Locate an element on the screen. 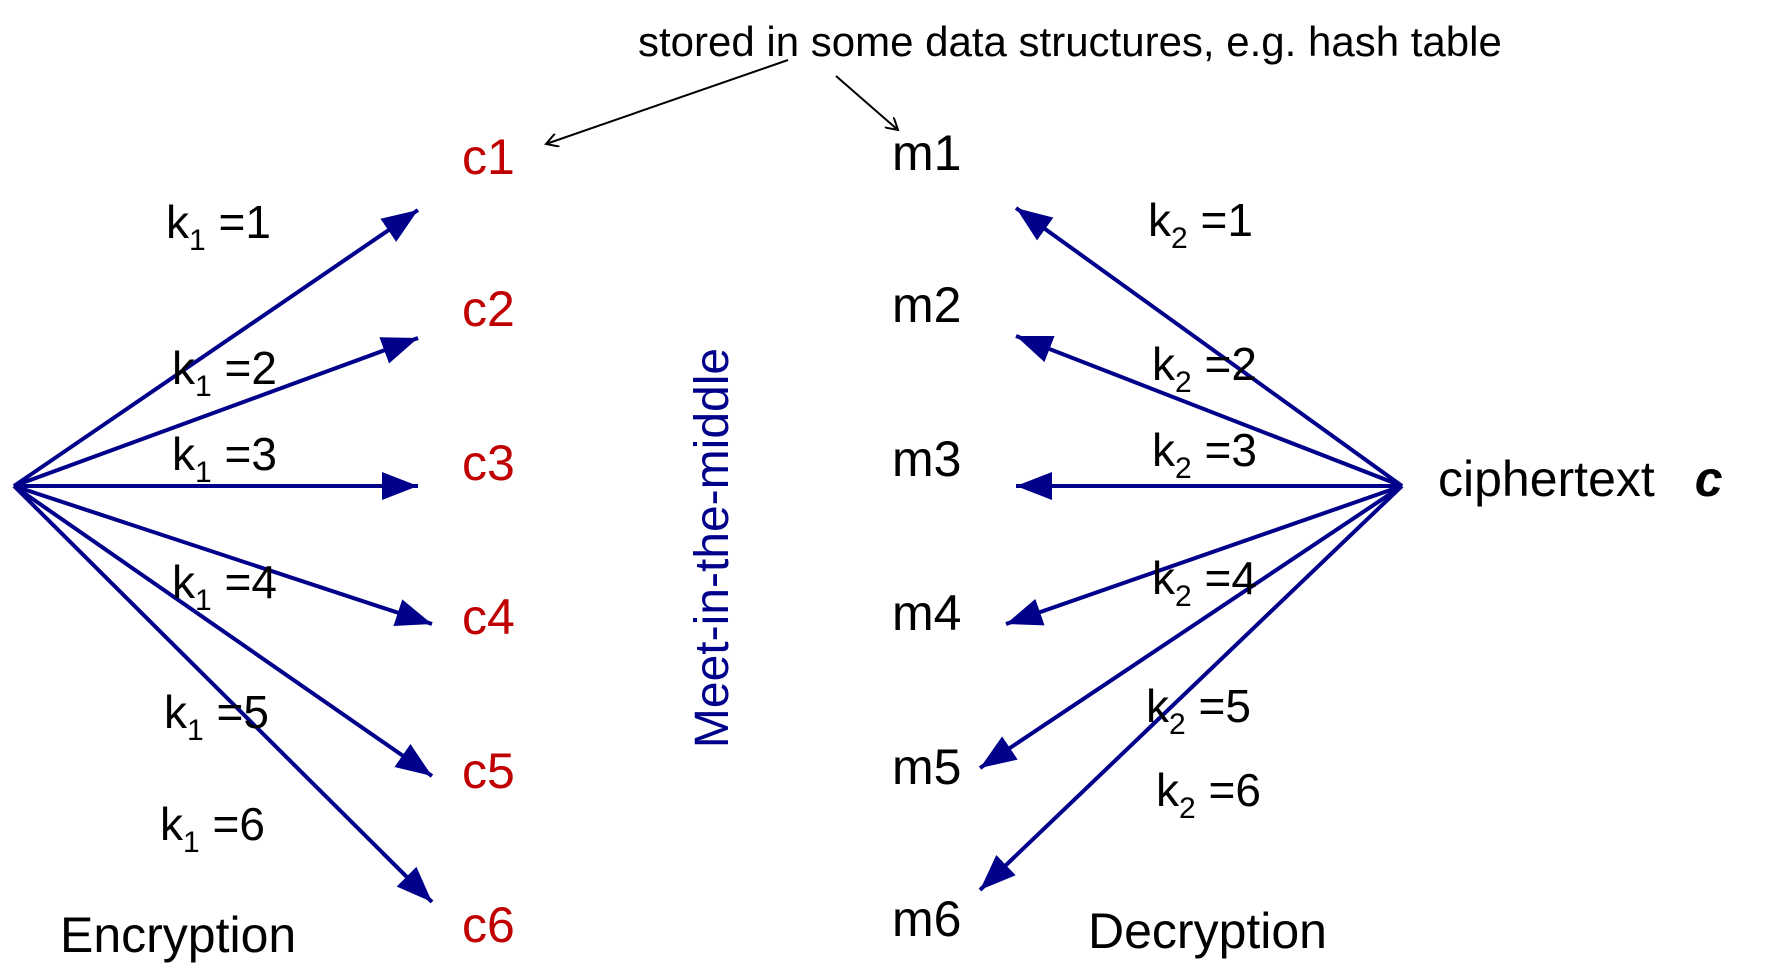 The image size is (1768, 976). k1-label-2: k1 =2 is located at coordinates (224, 372).